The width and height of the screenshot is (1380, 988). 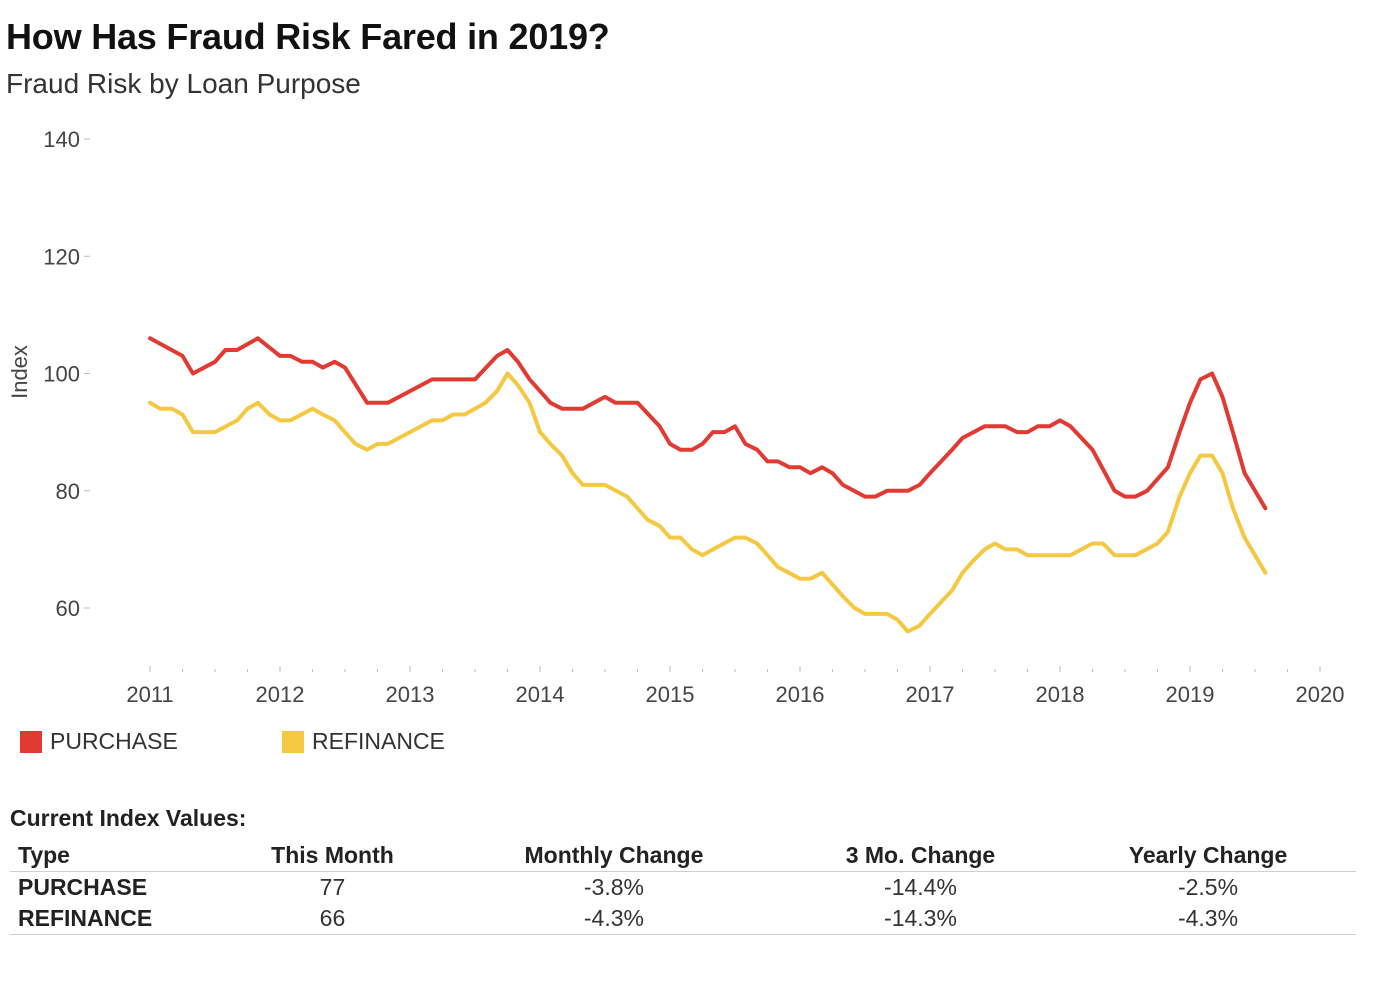 What do you see at coordinates (1208, 919) in the screenshot?
I see `cell-yearly-change: -4.3%` at bounding box center [1208, 919].